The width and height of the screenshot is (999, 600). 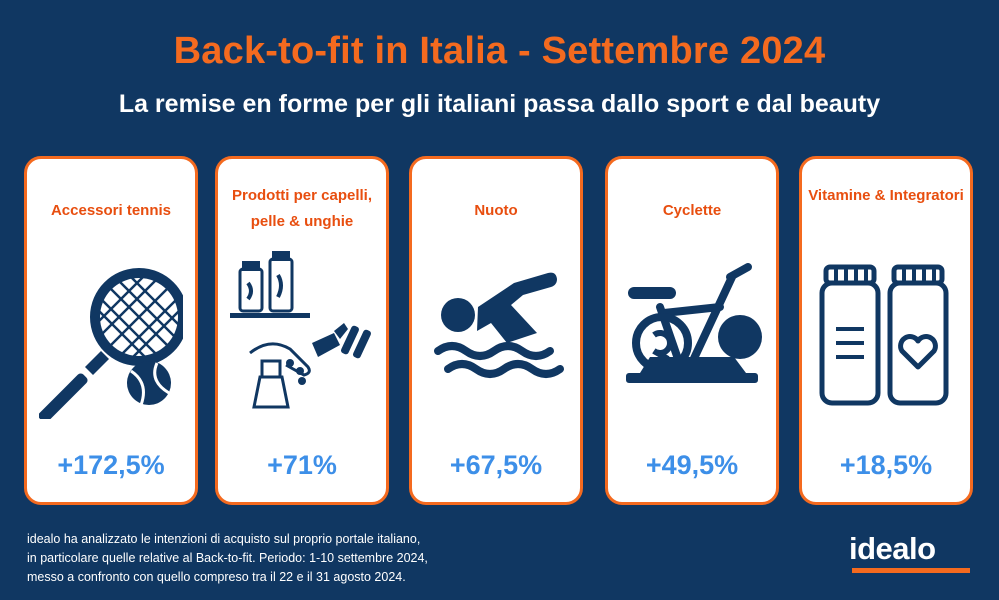 I want to click on category-card-vitamins: Vitamine & Integratori +18,5%, so click(x=886, y=330).